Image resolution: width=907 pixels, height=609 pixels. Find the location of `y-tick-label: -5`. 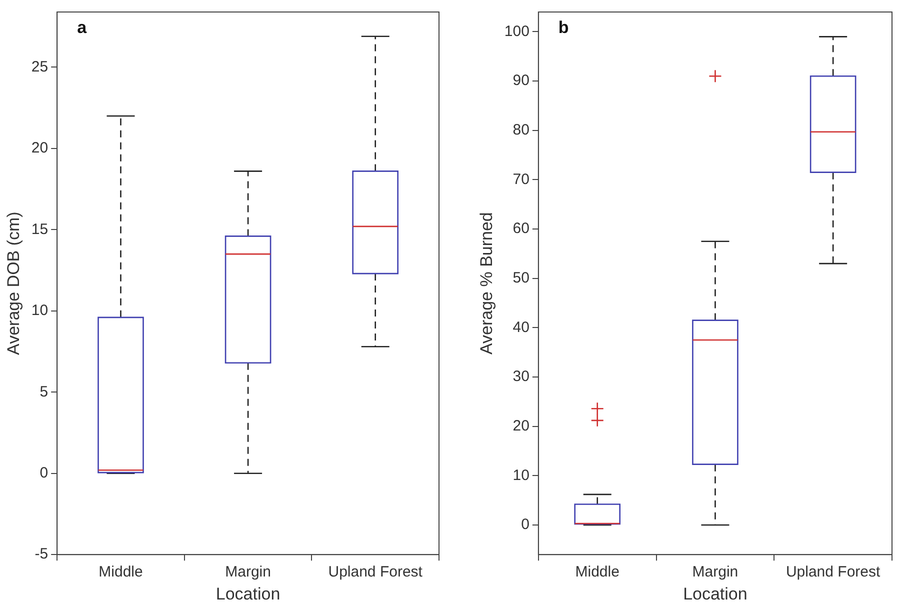

y-tick-label: -5 is located at coordinates (41, 554).